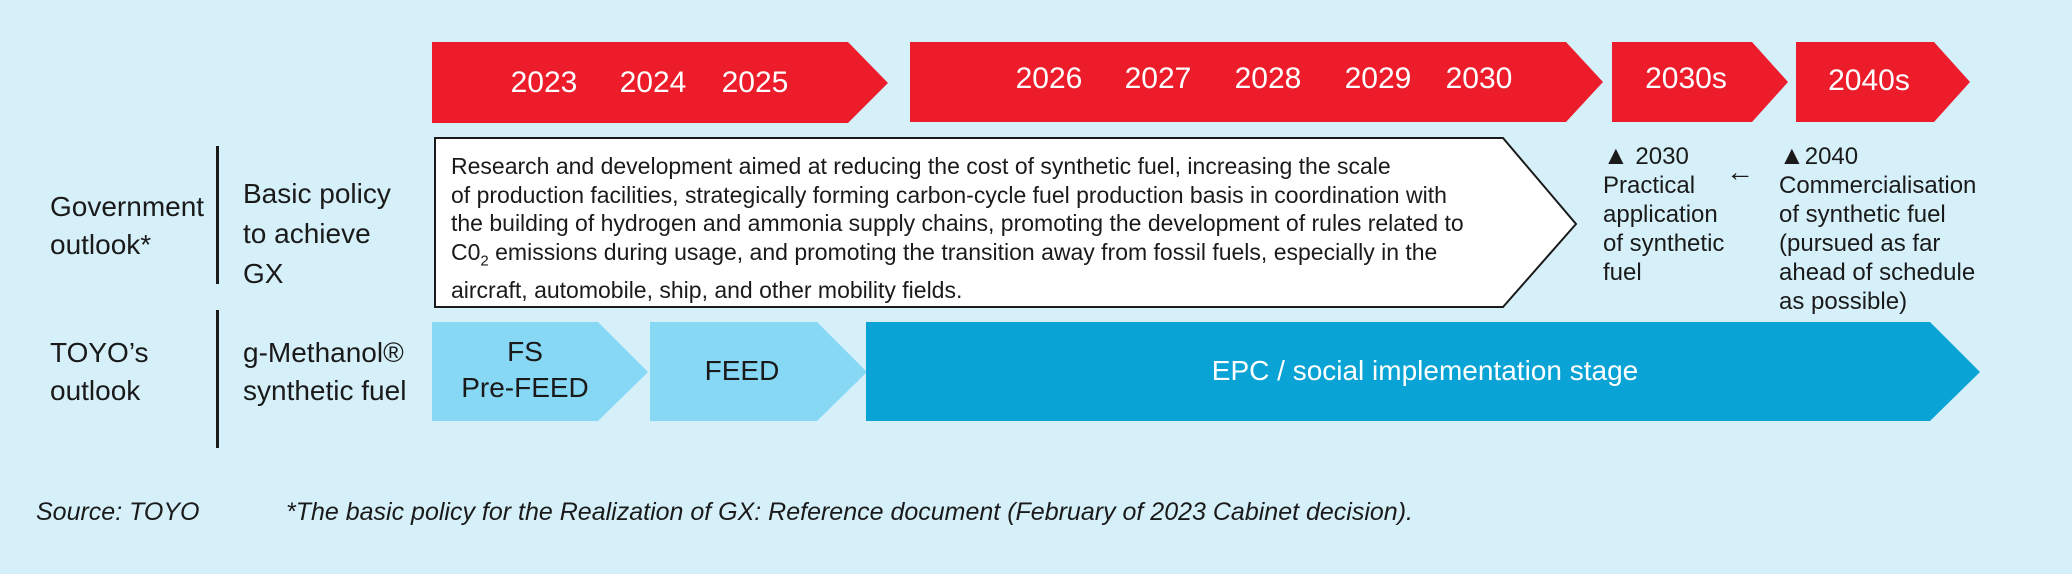 Image resolution: width=2072 pixels, height=574 pixels. I want to click on timeline-arrow-2040s, so click(1883, 82).